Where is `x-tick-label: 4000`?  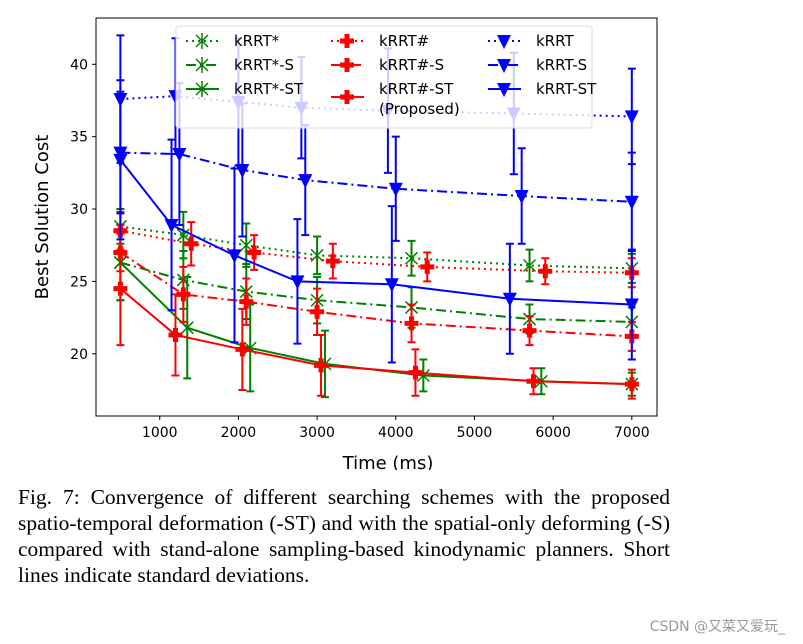 x-tick-label: 4000 is located at coordinates (396, 433).